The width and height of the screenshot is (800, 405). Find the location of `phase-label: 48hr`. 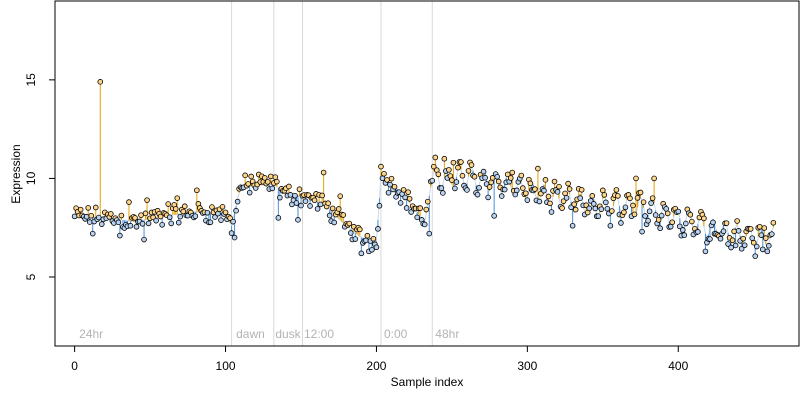

phase-label: 48hr is located at coordinates (447, 334).